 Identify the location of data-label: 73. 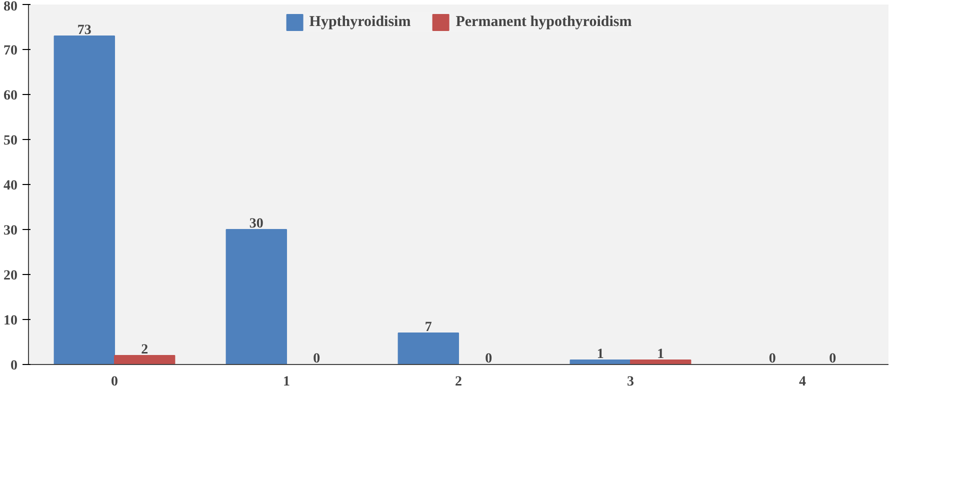
(84, 30).